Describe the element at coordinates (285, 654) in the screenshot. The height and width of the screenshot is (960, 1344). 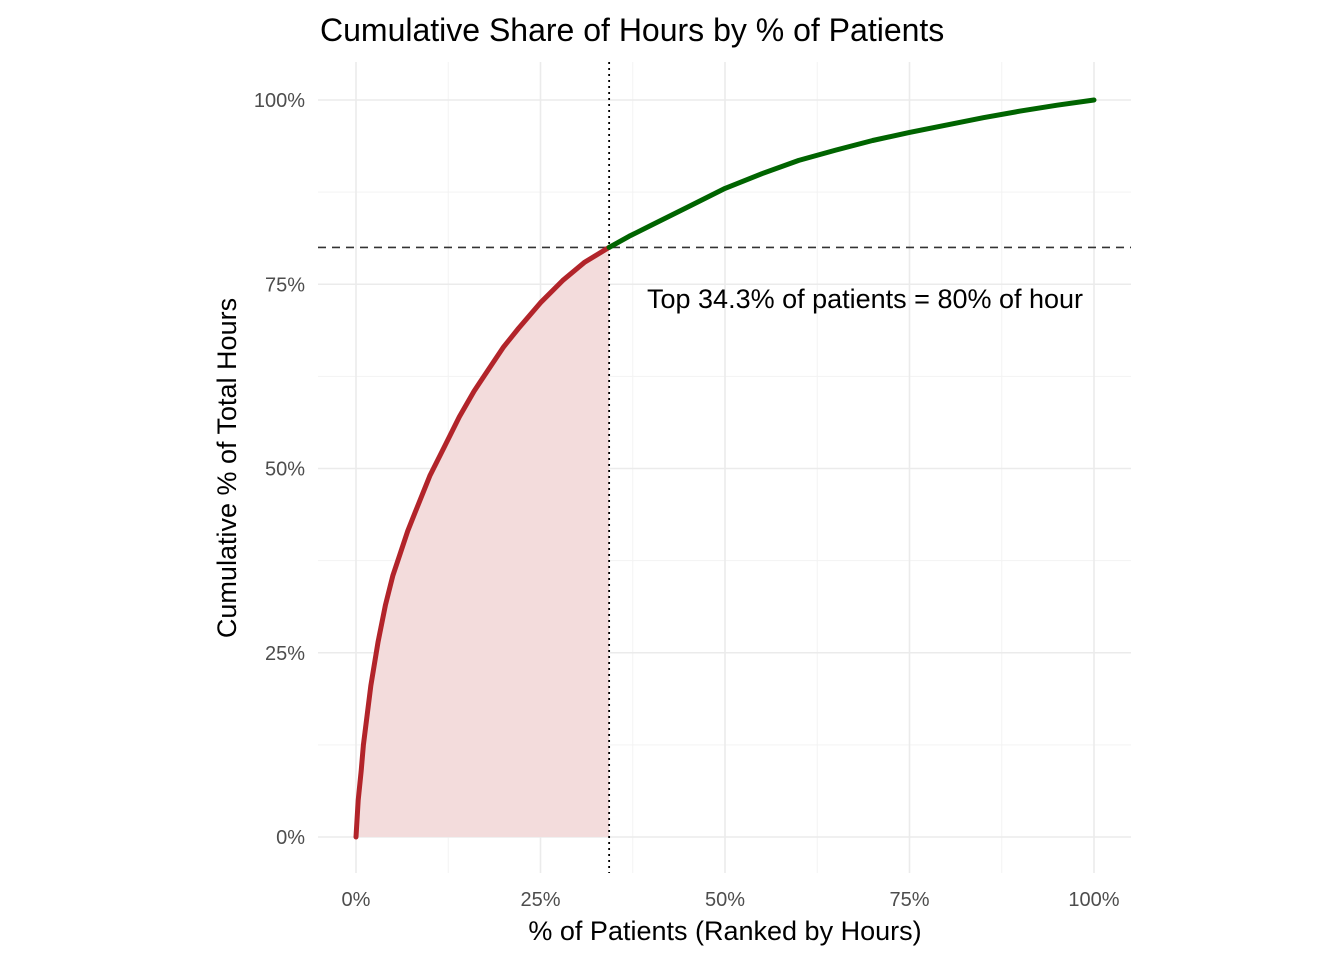
I see `y-tick-label: 25%` at that location.